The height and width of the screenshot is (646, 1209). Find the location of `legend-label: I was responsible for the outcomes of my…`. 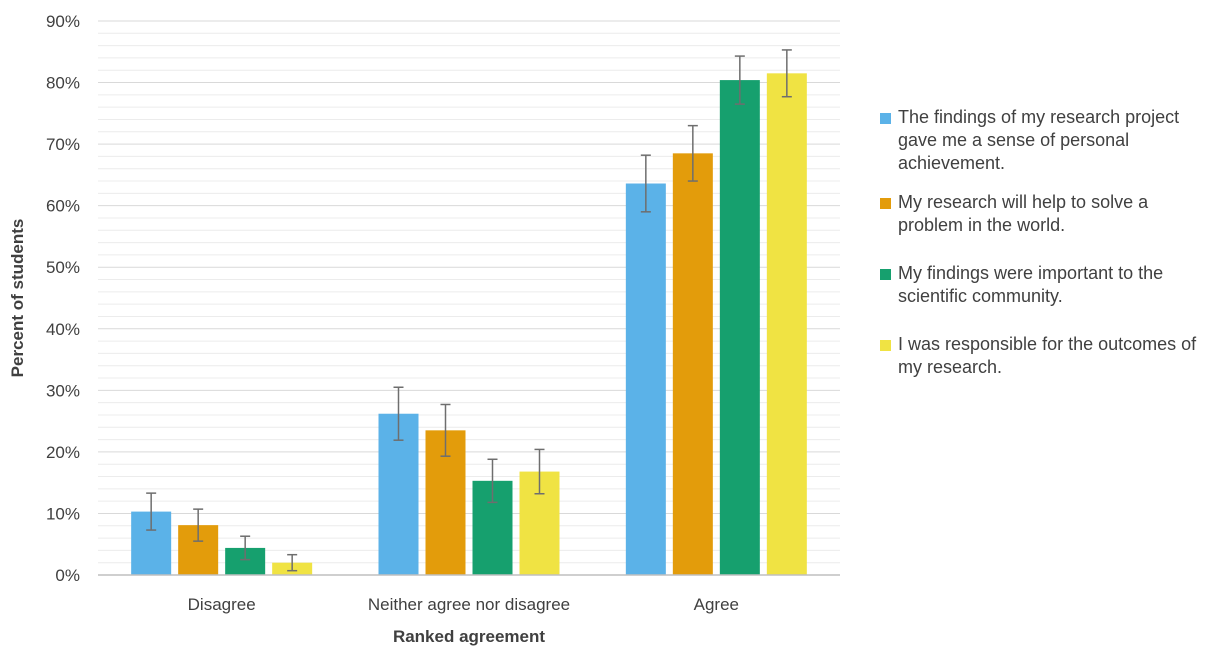

legend-label: I was responsible for the outcomes of my… is located at coordinates (1047, 355).